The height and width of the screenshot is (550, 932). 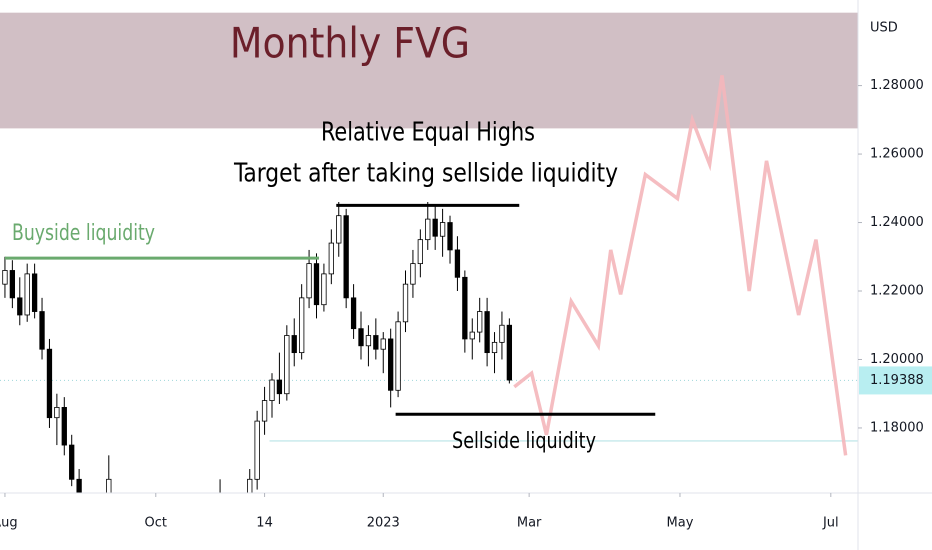 I want to click on level-label: Buyside liquidity, so click(x=83, y=233).